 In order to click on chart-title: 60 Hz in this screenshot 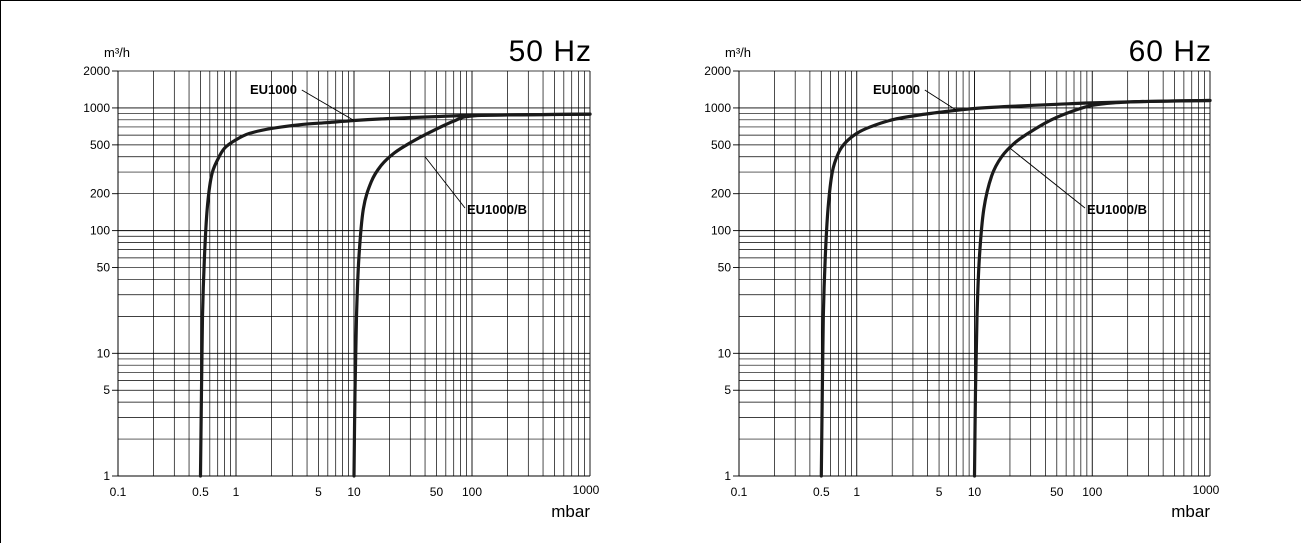, I will do `click(1170, 51)`.